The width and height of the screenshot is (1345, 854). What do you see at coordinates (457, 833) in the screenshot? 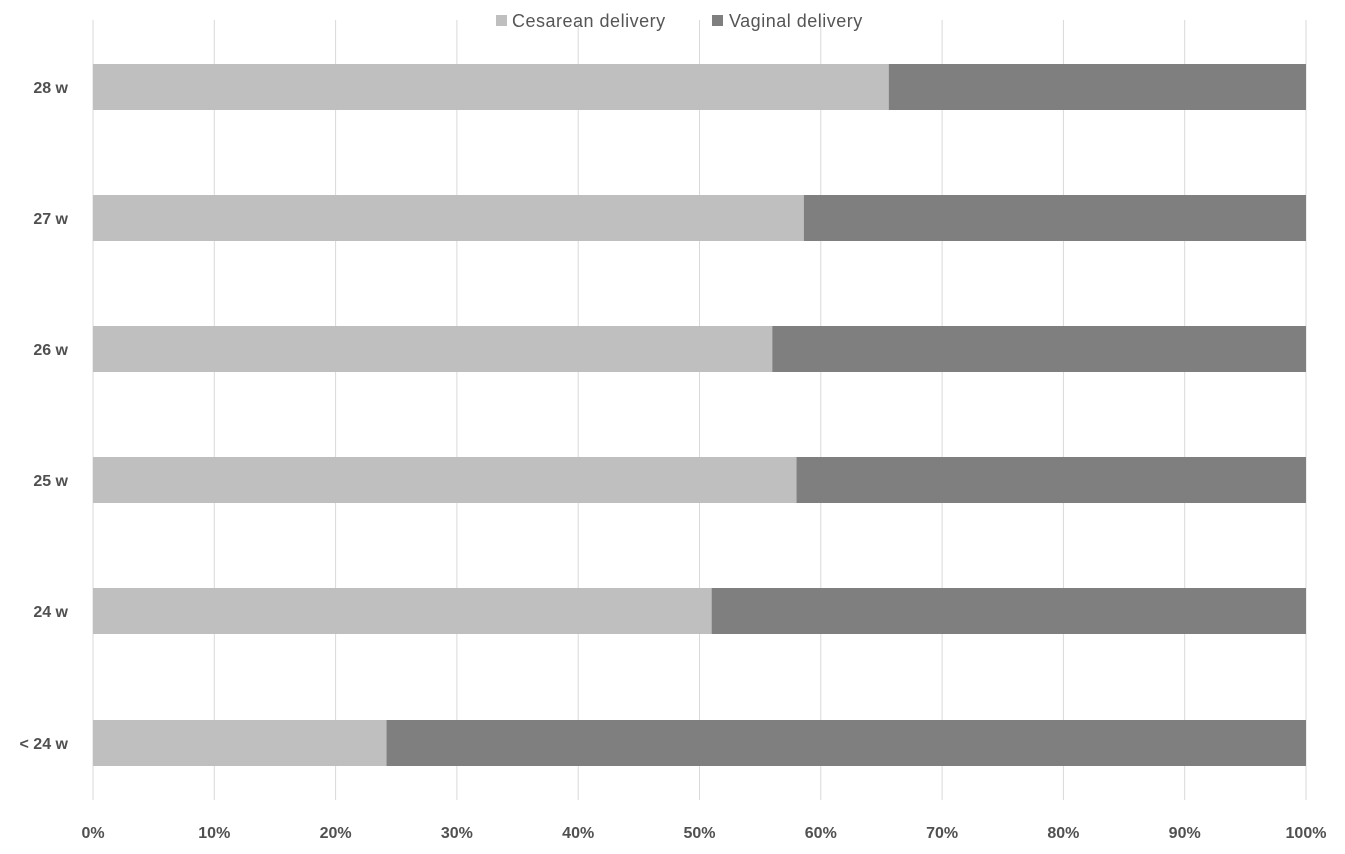
I see `x-tick-label: 30%` at bounding box center [457, 833].